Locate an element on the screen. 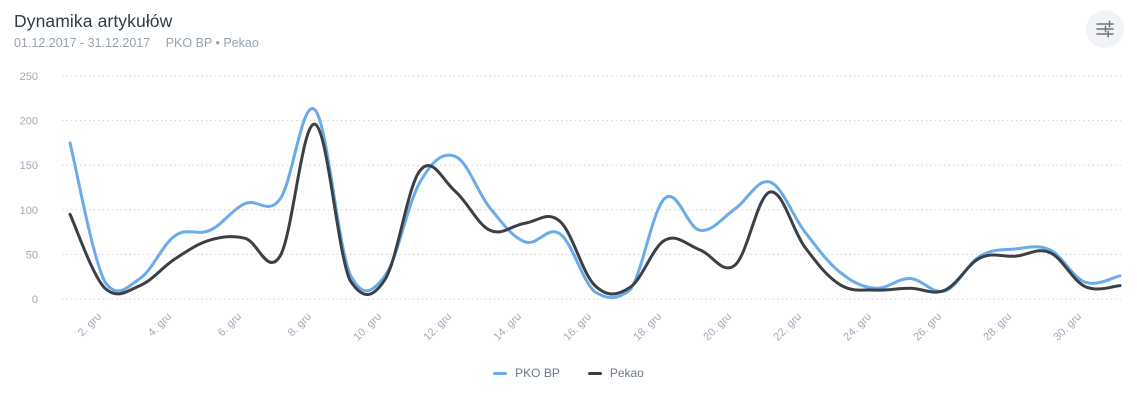  legend-item-pko-bp: PKO BP is located at coordinates (526, 373).